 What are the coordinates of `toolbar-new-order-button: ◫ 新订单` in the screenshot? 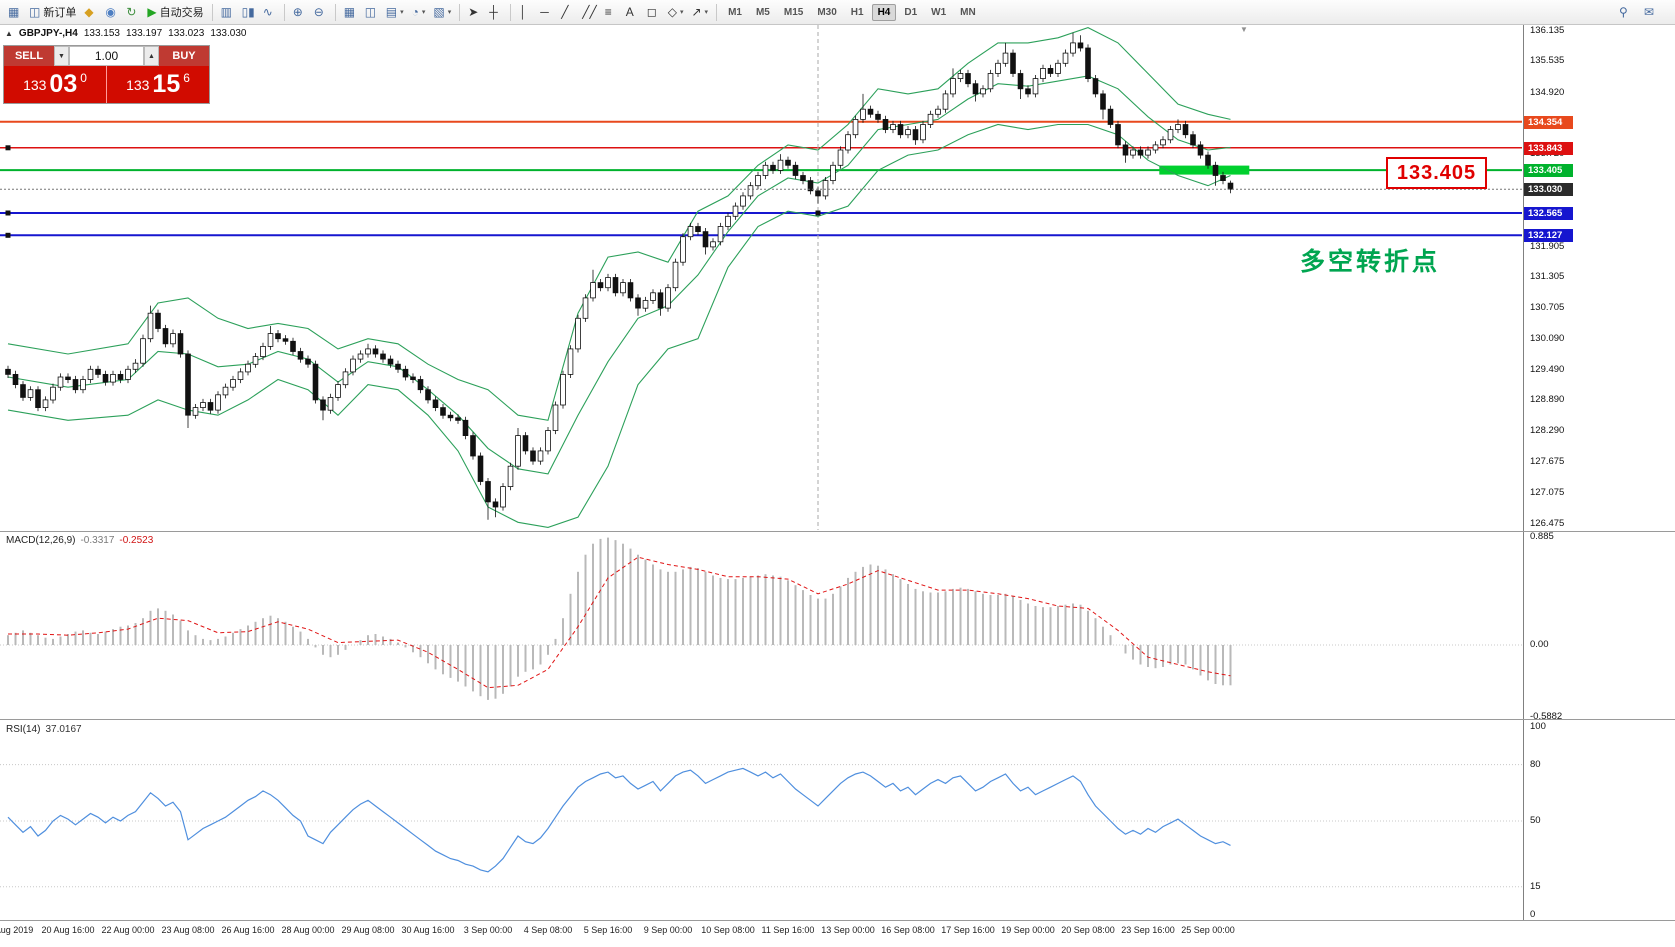 It's located at (52, 12).